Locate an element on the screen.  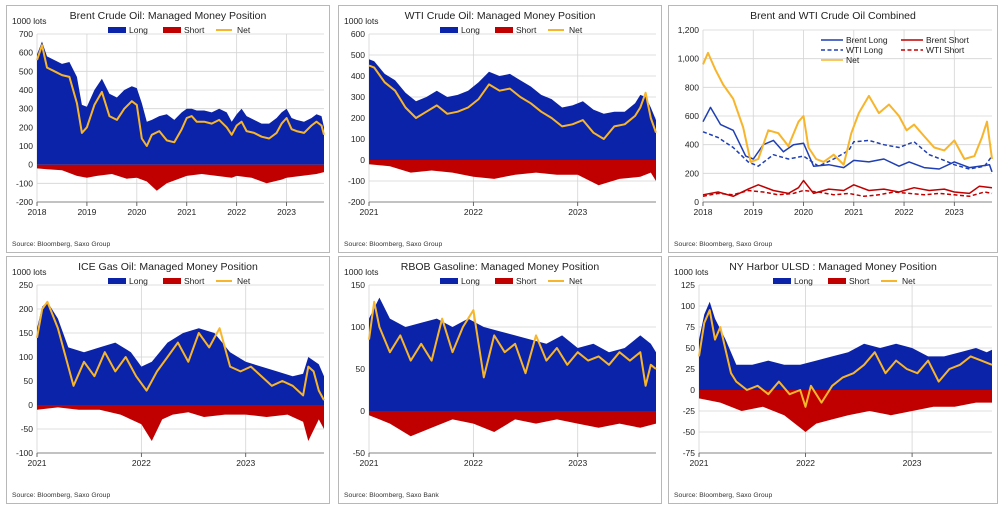
y-tick-label: 300 is located at coordinates (26, 109).